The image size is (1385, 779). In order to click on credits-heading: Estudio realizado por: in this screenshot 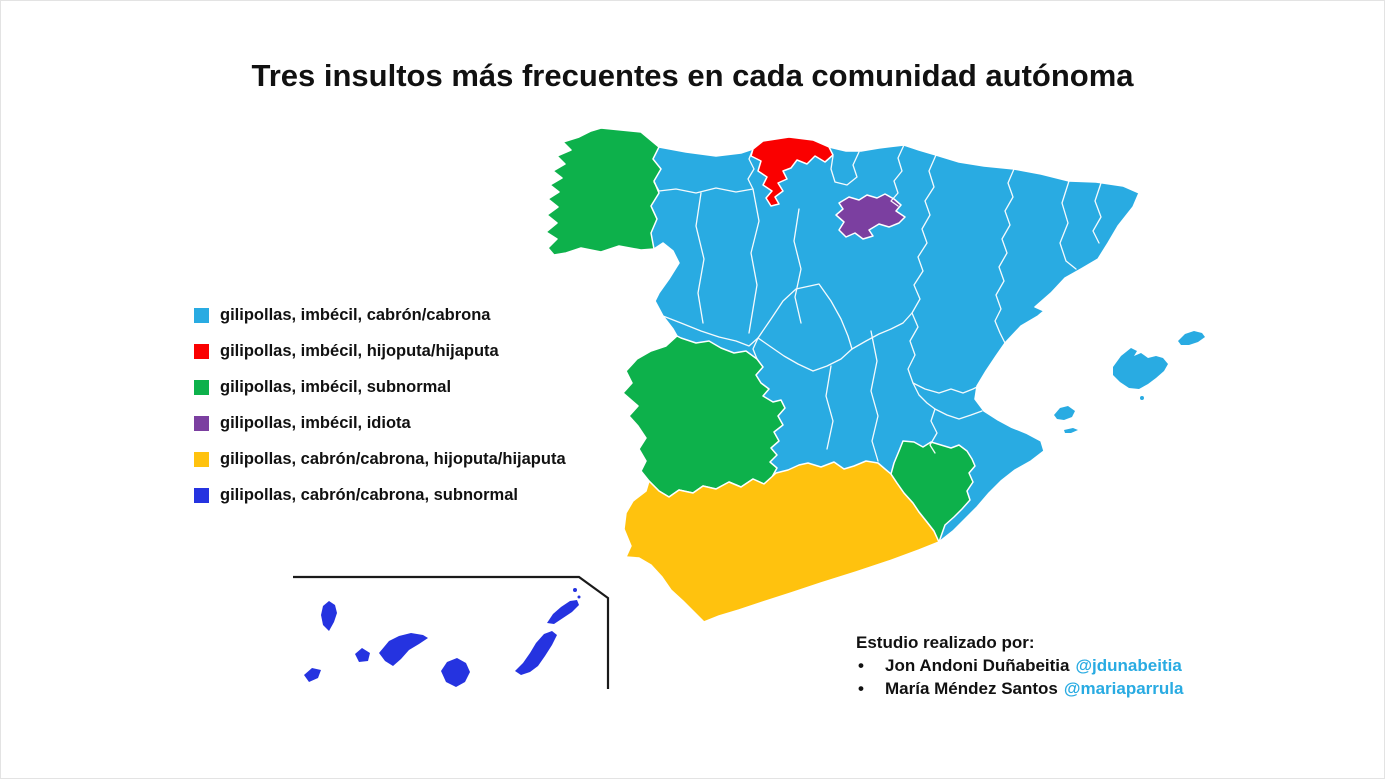, I will do `click(945, 642)`.